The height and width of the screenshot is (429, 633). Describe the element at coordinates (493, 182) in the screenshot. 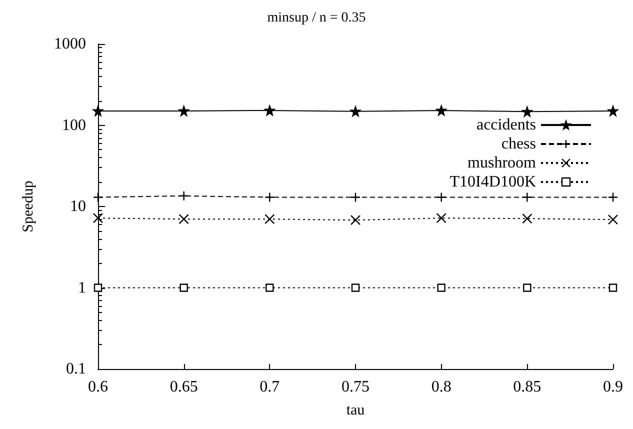

I see `legend-label: T10I4D100K` at that location.